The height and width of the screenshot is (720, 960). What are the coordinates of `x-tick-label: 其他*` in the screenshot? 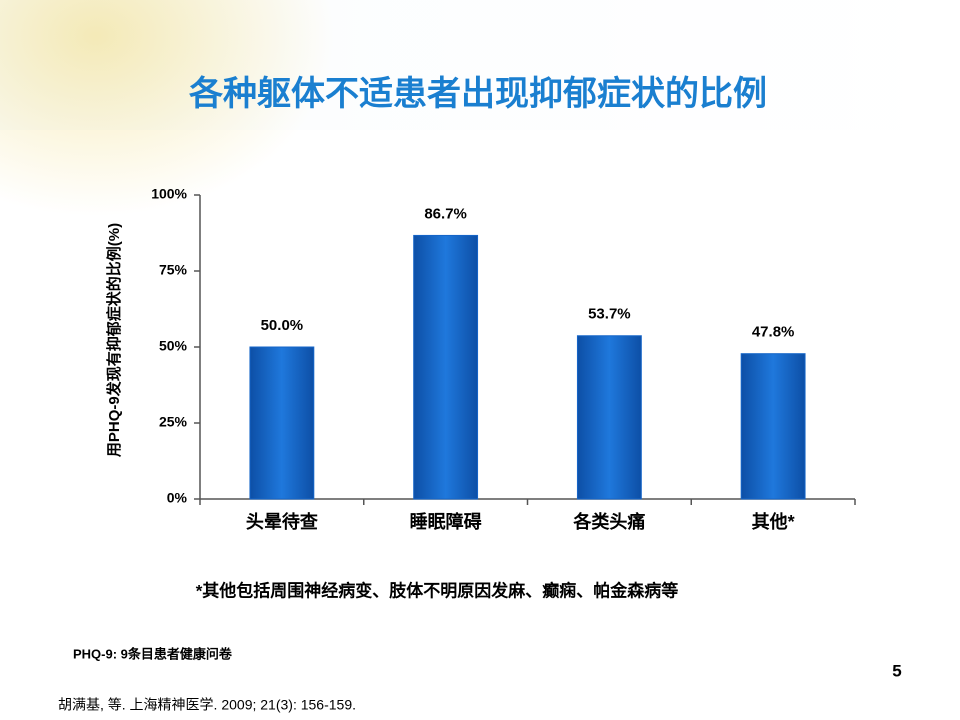 It's located at (773, 521).